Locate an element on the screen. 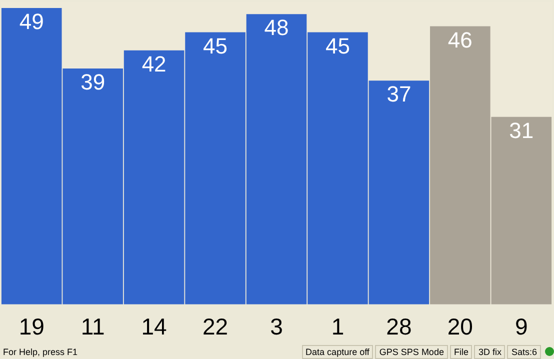 This screenshot has width=554, height=359. text: File is located at coordinates (461, 351).